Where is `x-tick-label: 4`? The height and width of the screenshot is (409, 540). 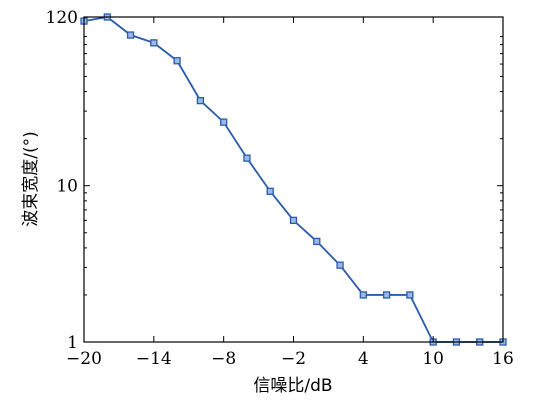 x-tick-label: 4 is located at coordinates (363, 359).